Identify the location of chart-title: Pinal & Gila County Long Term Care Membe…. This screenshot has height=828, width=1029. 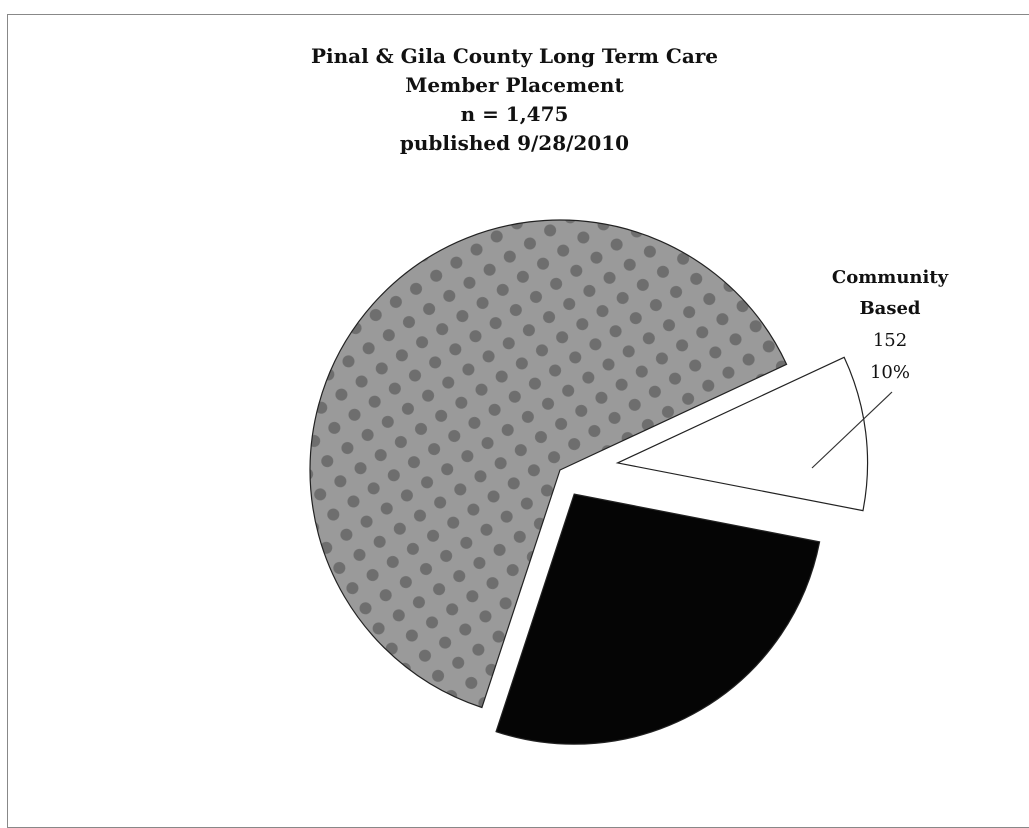
(514, 100).